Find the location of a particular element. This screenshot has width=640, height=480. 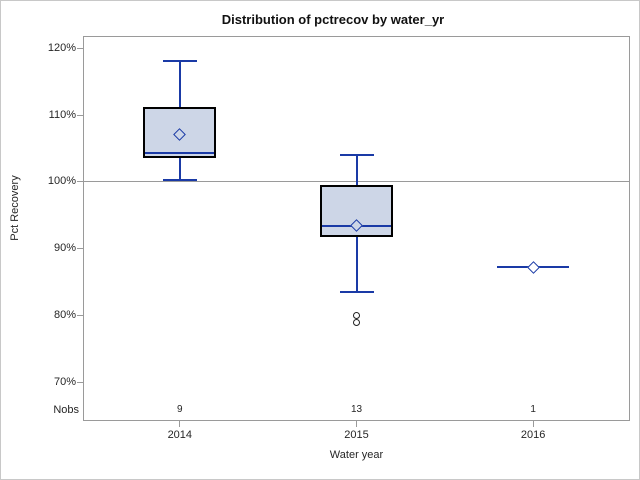

x-axis-tick-label: 2014 is located at coordinates (180, 435).